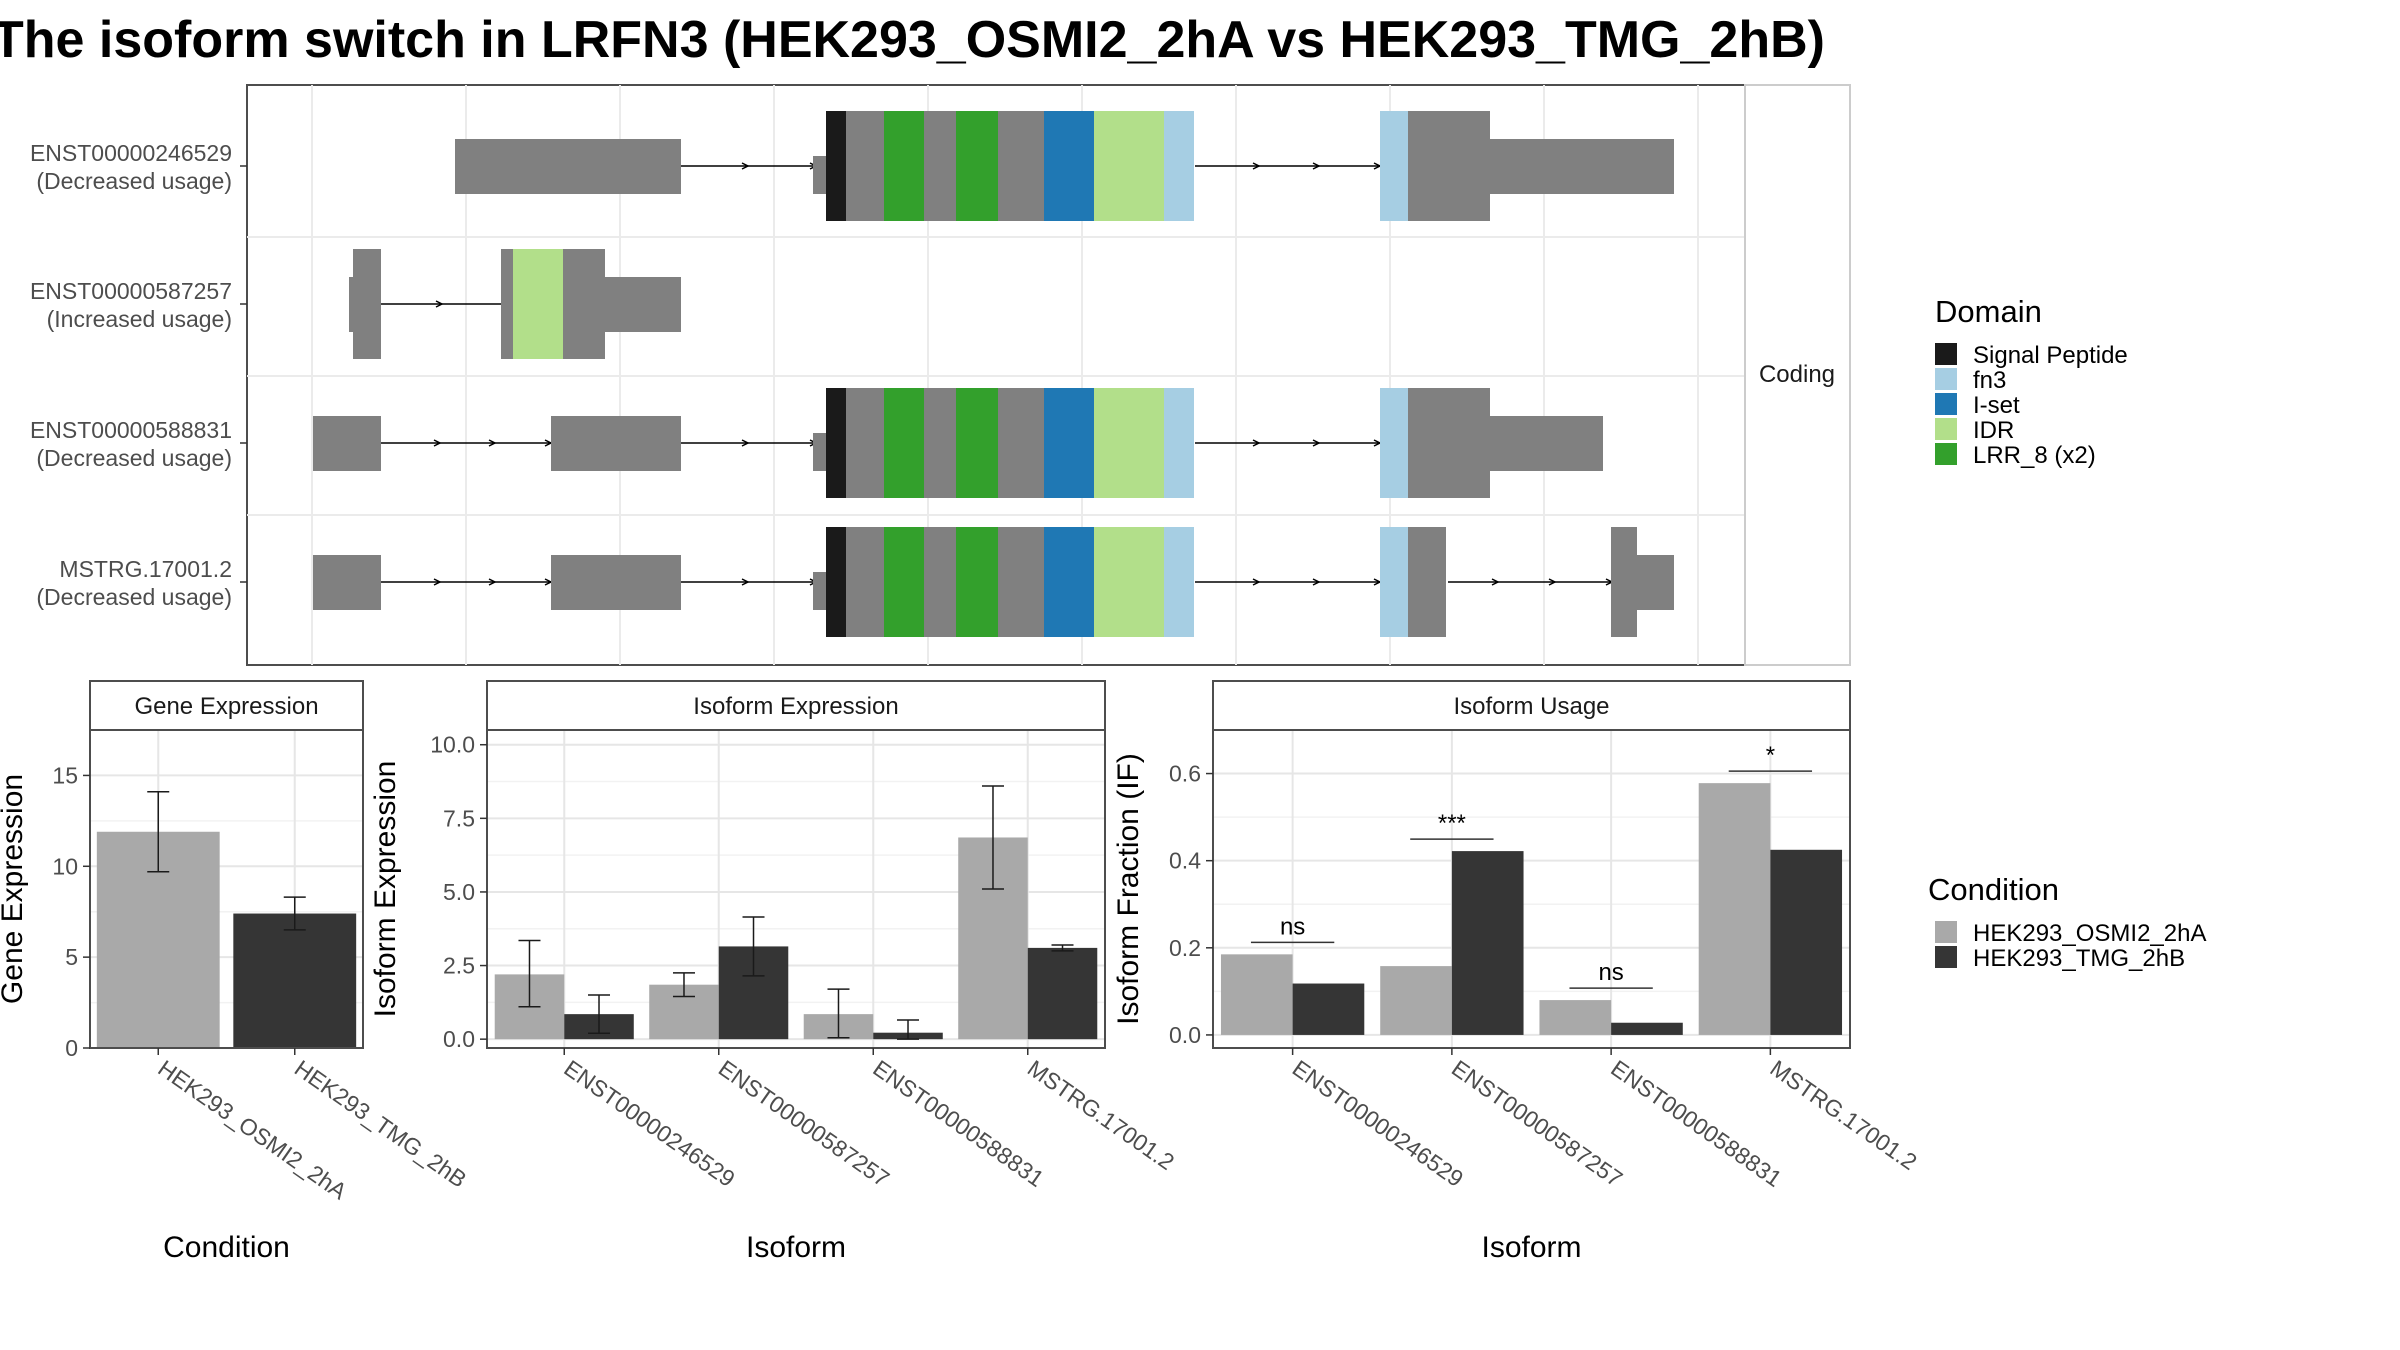 Image resolution: width=2400 pixels, height=1350 pixels. Describe the element at coordinates (1946, 404) in the screenshot. I see `domain-key-iset` at that location.